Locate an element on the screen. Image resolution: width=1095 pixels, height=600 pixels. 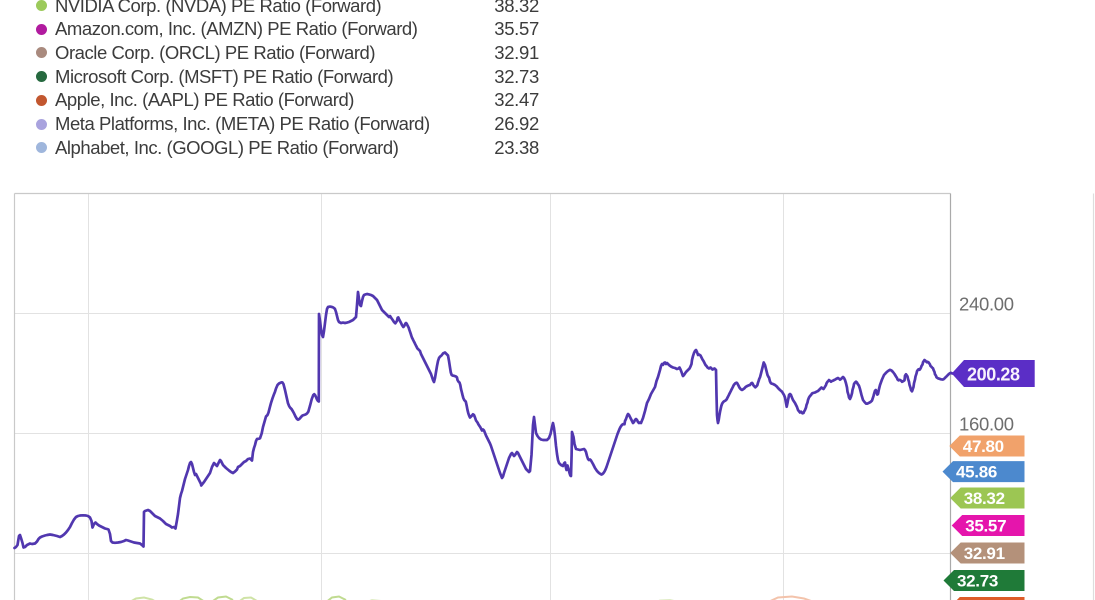
svg-text: 45.86 is located at coordinates (976, 472).